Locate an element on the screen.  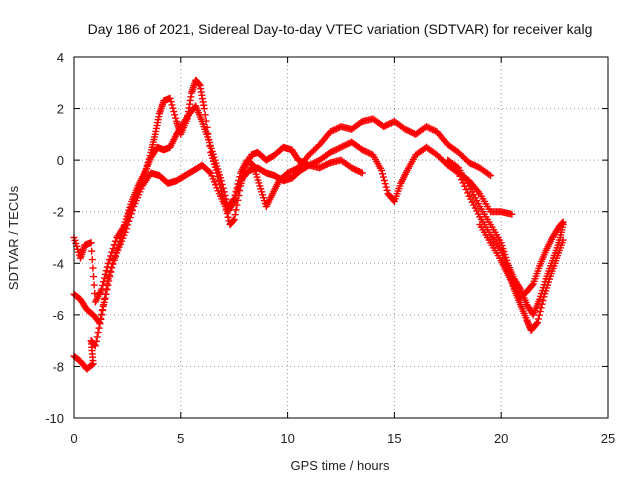
y-tick-label: -8 is located at coordinates (58, 366).